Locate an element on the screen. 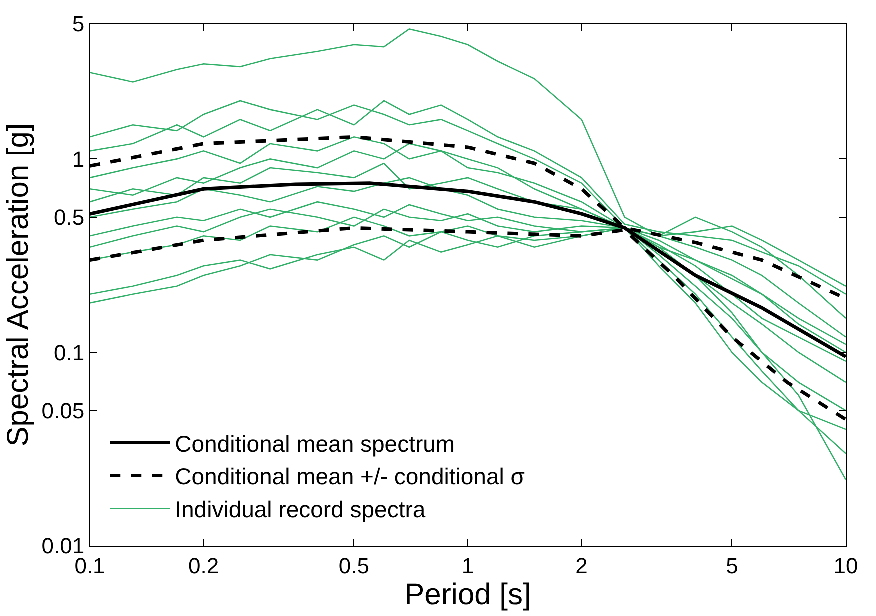  y-tick-label: 1 is located at coordinates (78, 159).